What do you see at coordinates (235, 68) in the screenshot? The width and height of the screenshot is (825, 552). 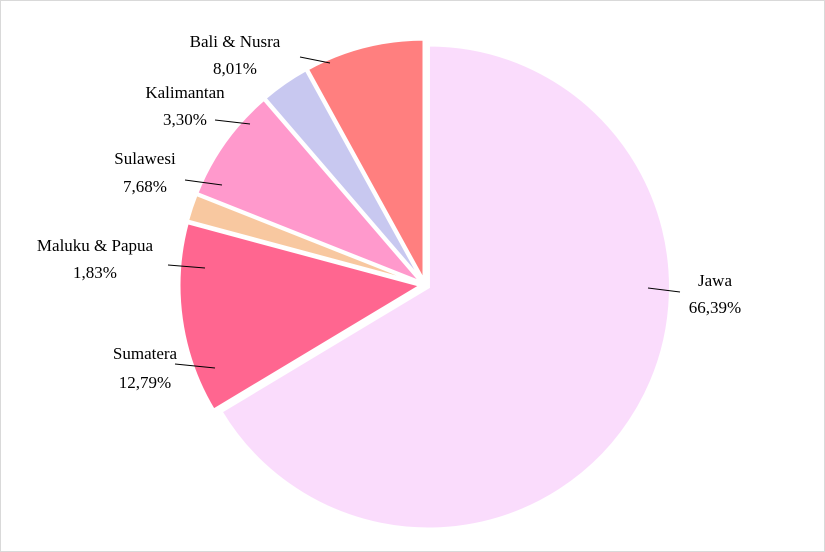 I see `slice-value-label: 8,01%` at bounding box center [235, 68].